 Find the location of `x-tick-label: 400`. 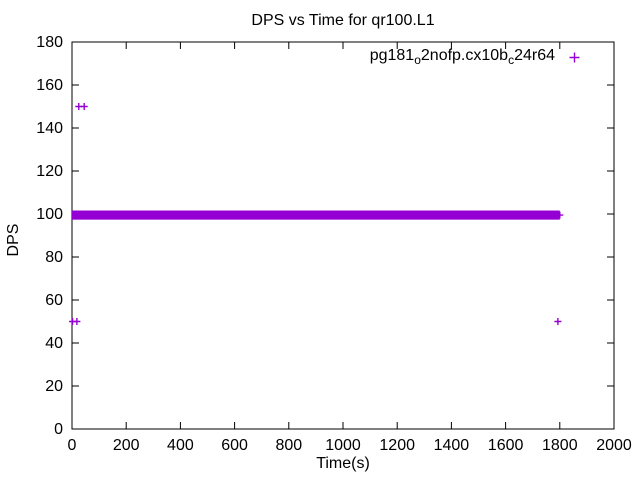

x-tick-label: 400 is located at coordinates (180, 445).